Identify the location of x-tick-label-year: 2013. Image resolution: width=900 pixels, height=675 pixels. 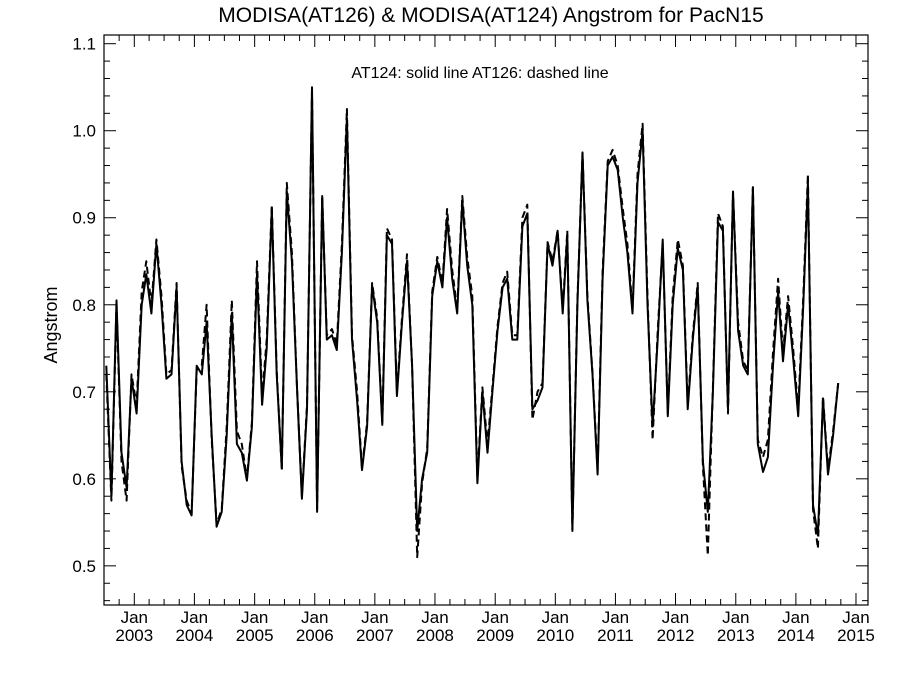
(736, 635).